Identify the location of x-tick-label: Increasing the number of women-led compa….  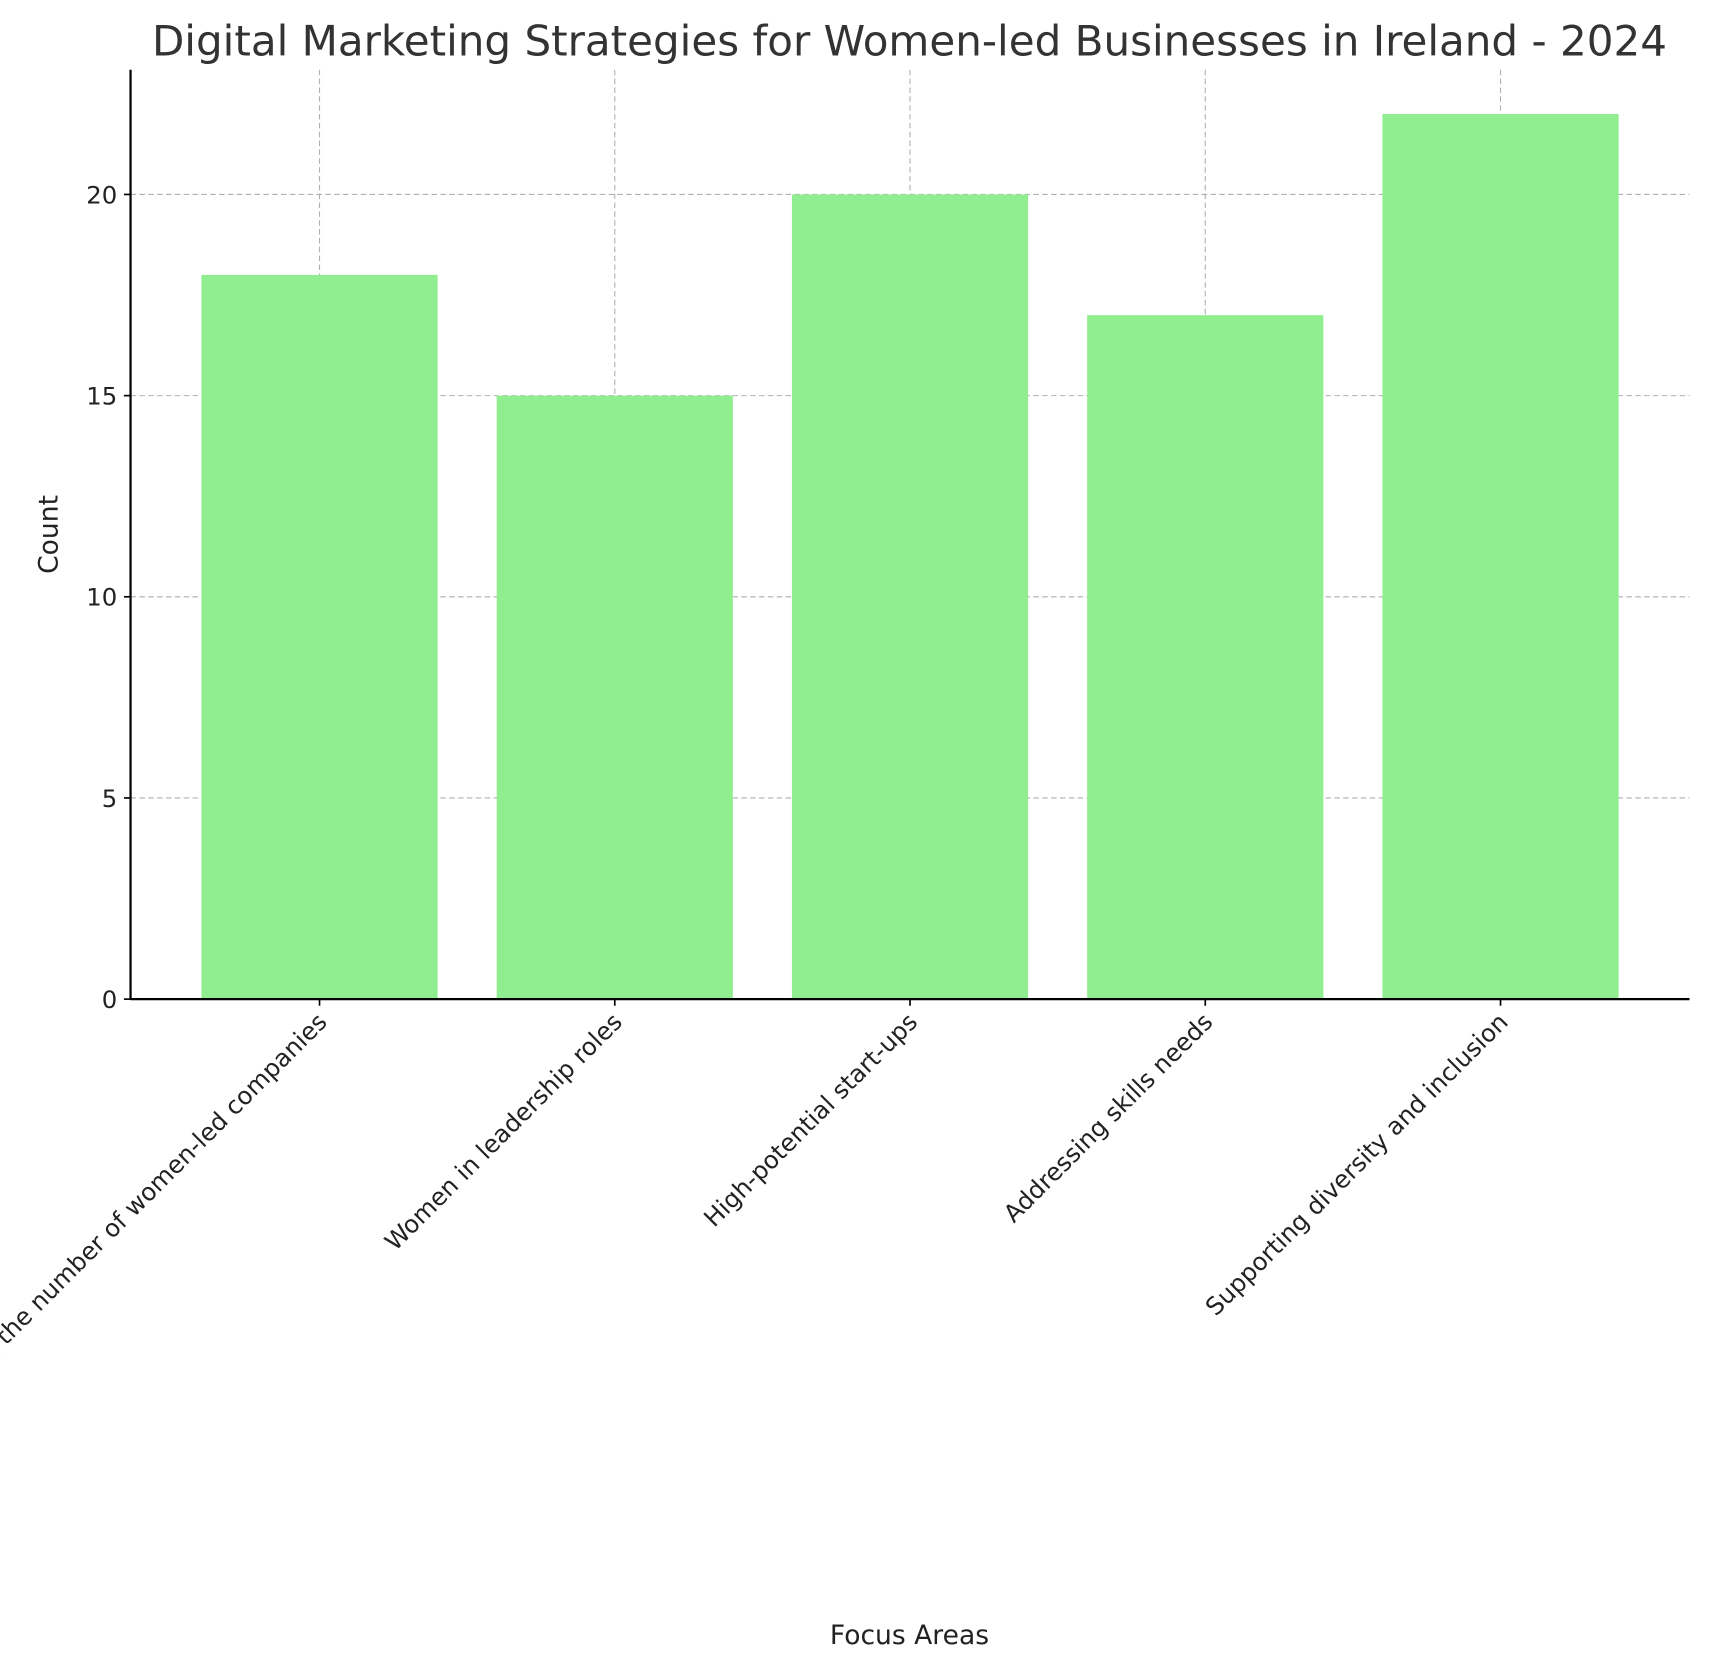
(166, 1225).